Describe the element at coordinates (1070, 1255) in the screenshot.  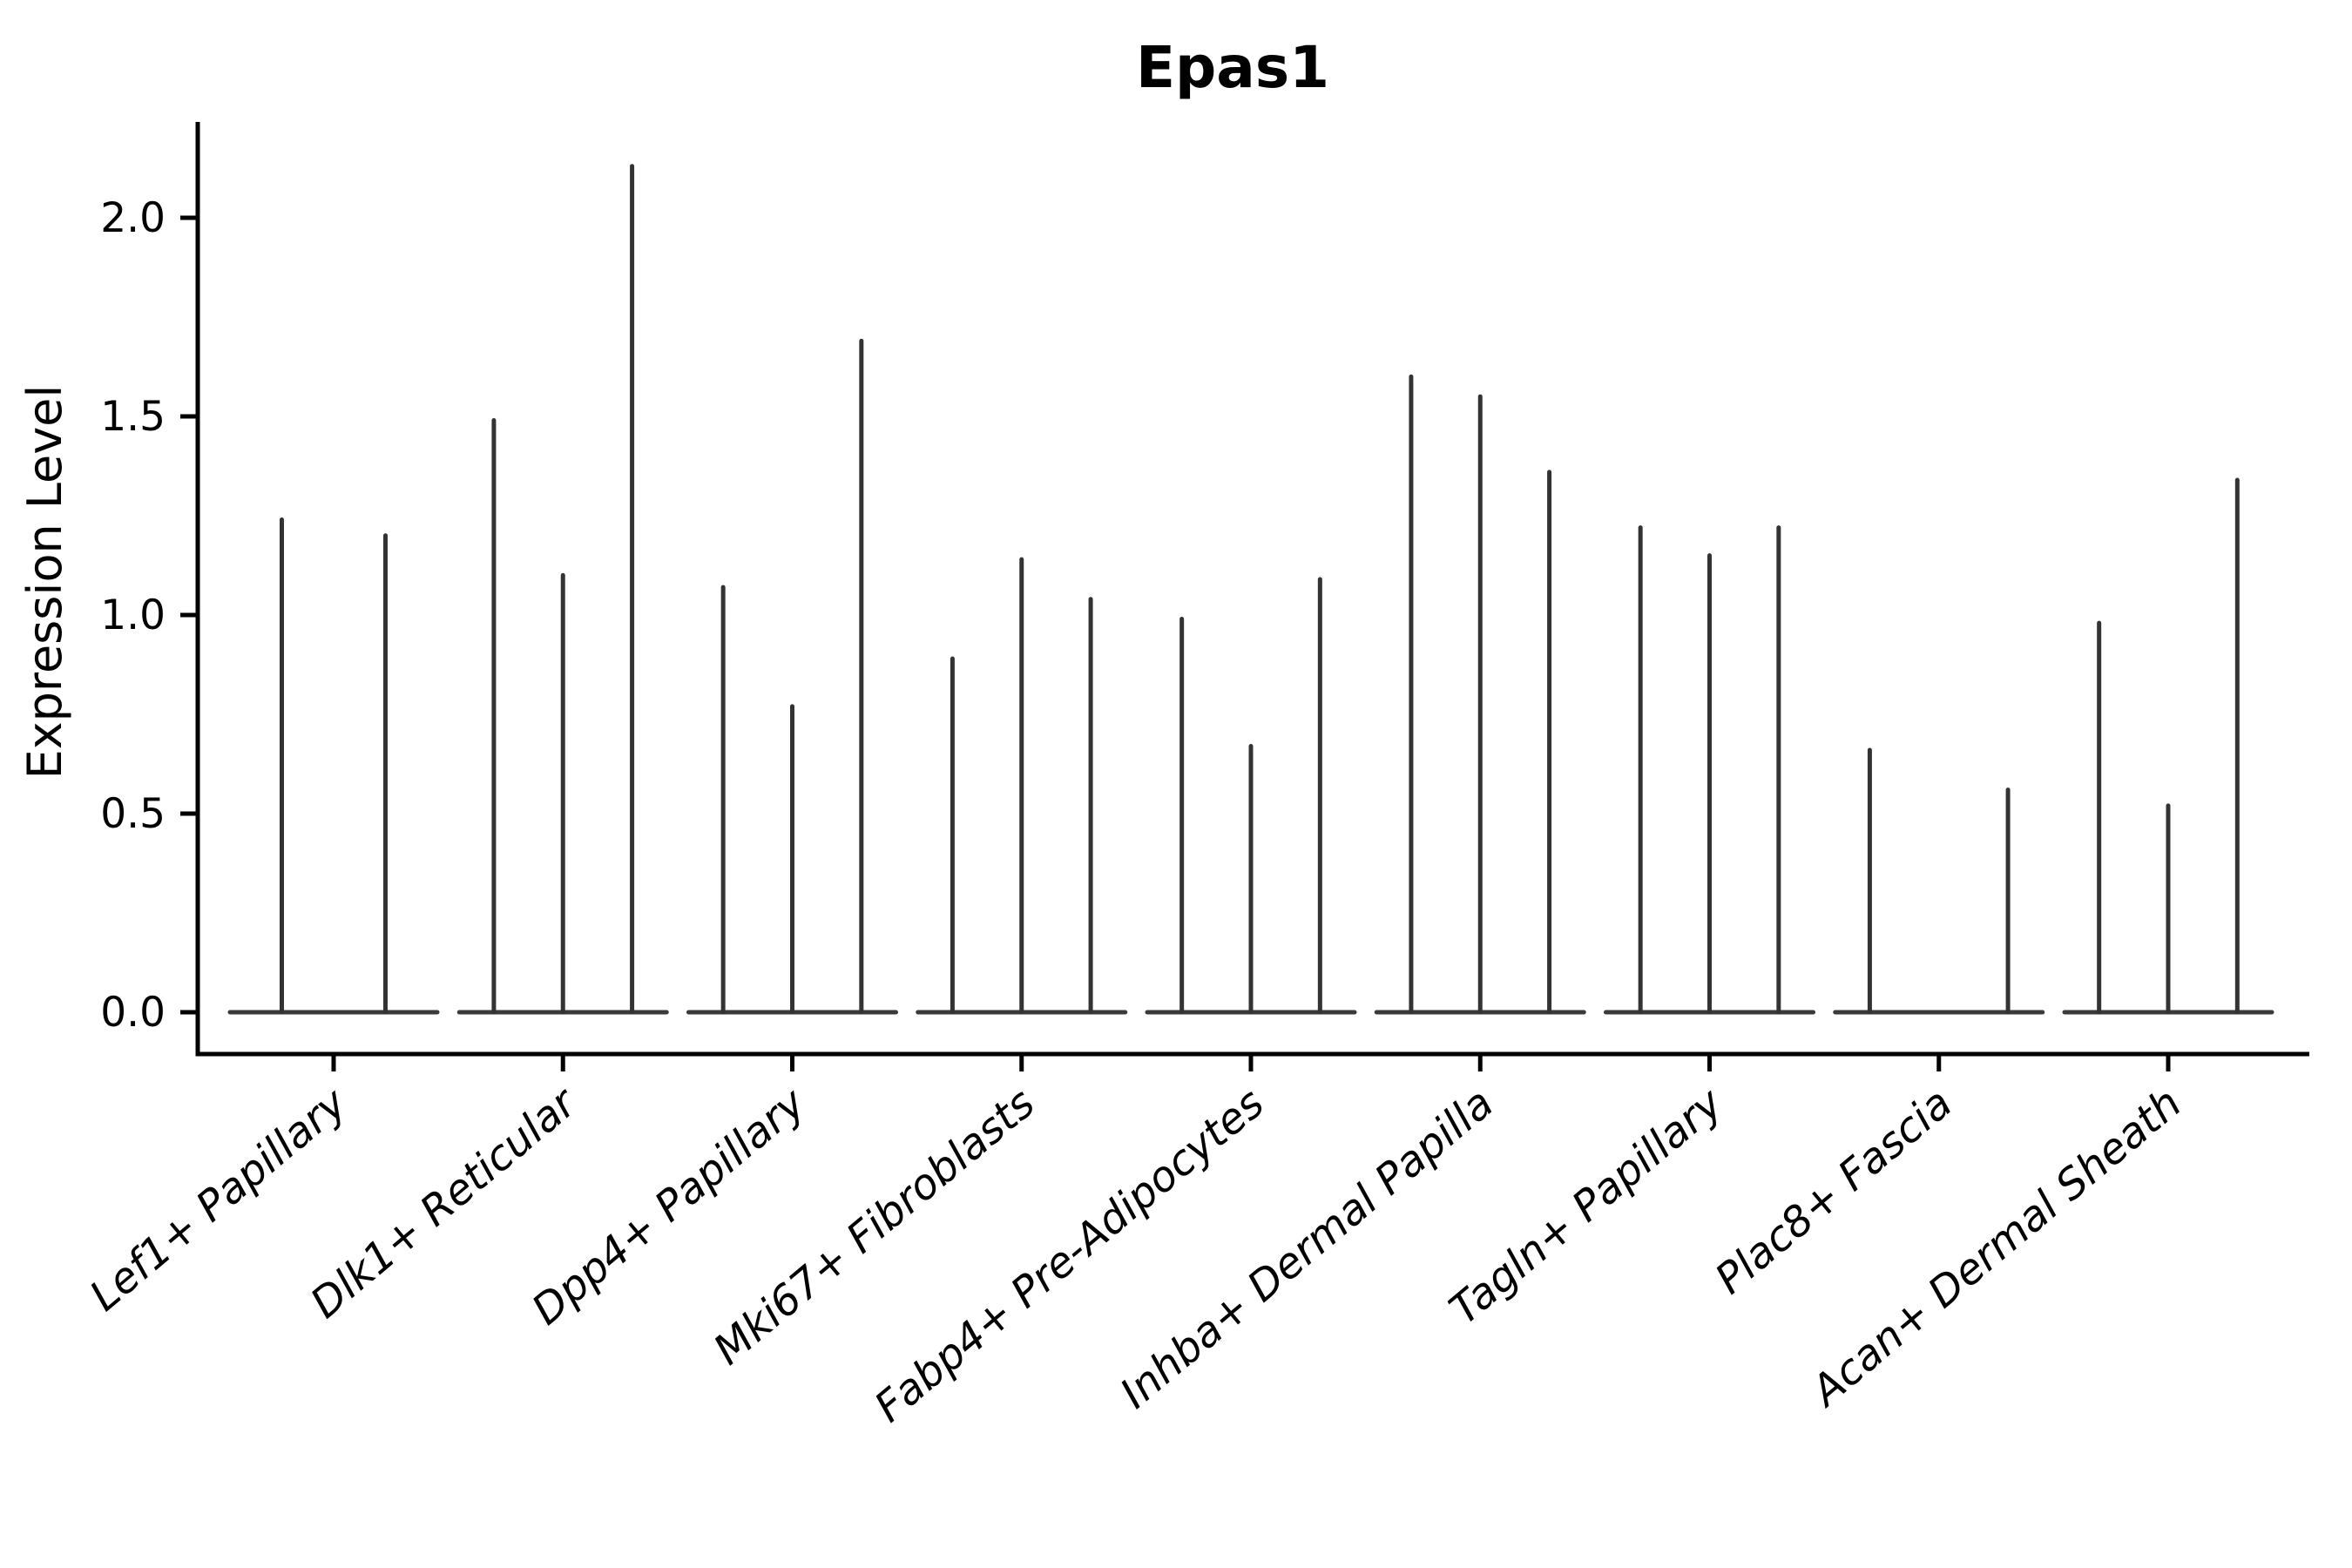
I see `x-tick-label: Fabp4+ Pre-Adipocytes` at that location.